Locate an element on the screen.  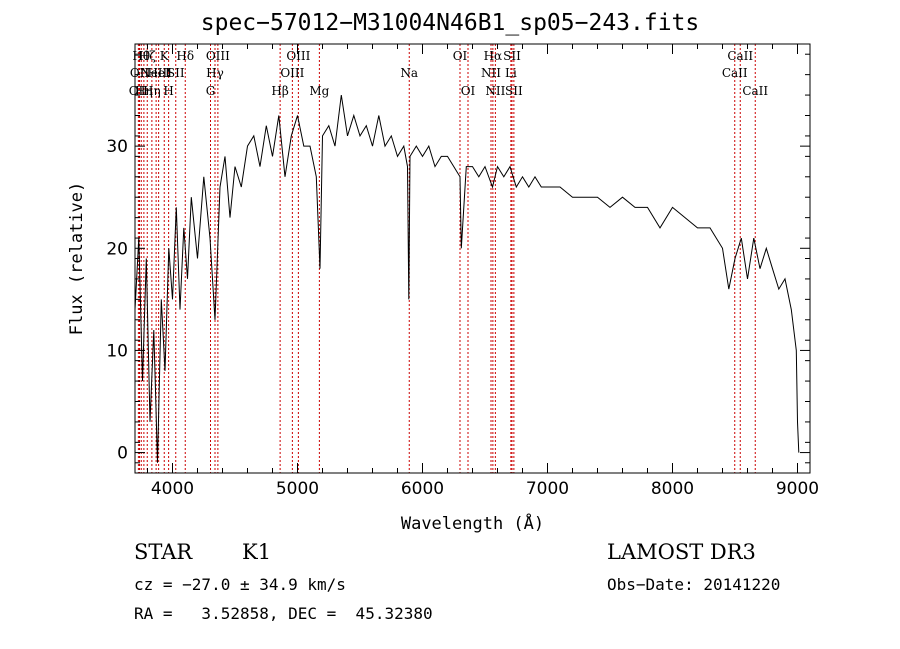
line-label: Na is located at coordinates (409, 73).